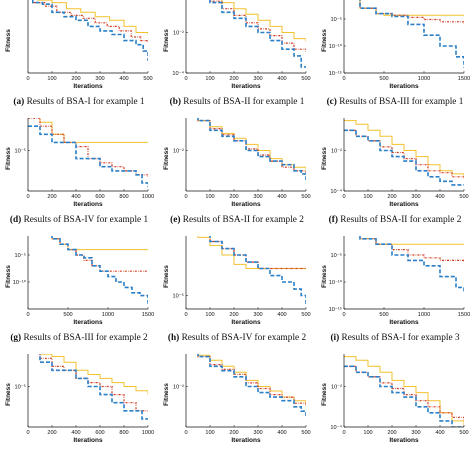 Image resolution: width=474 pixels, height=474 pixels. What do you see at coordinates (79, 220) in the screenshot?
I see `panel-caption: (d) Results of BSA-IV for example 1` at bounding box center [79, 220].